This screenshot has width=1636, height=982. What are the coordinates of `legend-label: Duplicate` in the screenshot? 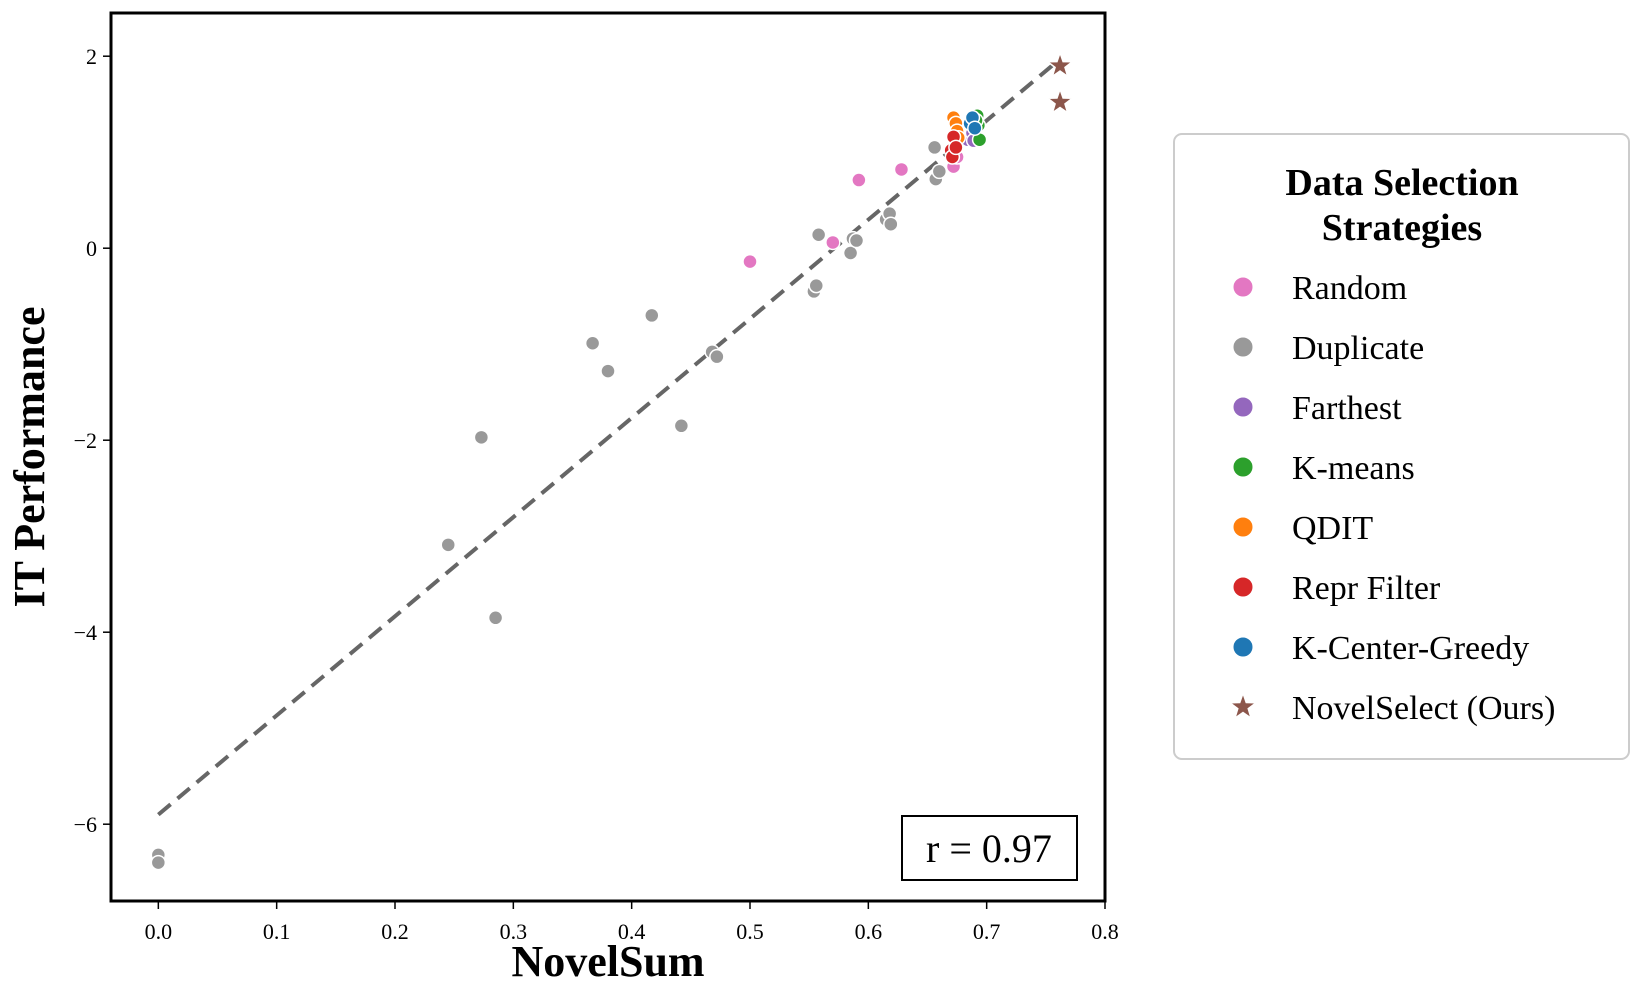 It's located at (1358, 348).